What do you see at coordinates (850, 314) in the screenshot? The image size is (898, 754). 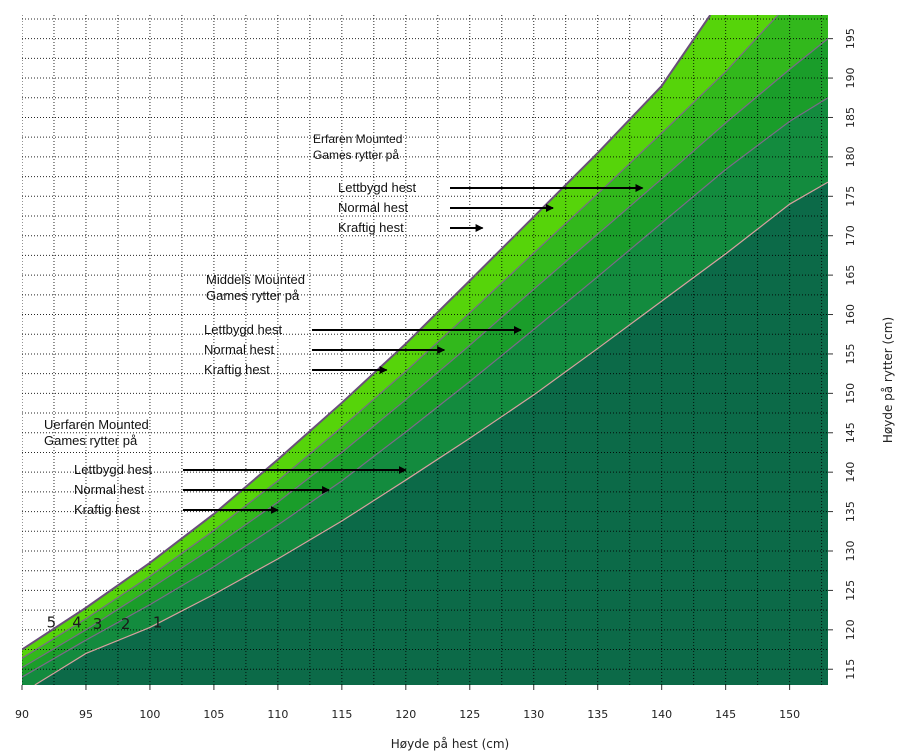 I see `y-tick-label: 160` at bounding box center [850, 314].